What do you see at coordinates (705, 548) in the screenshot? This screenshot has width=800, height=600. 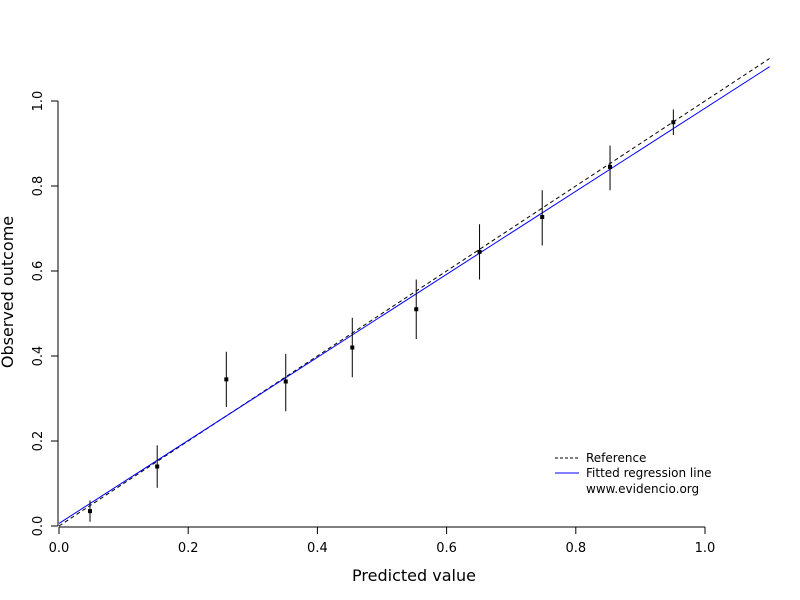 I see `x-tick-label: 1.0` at bounding box center [705, 548].